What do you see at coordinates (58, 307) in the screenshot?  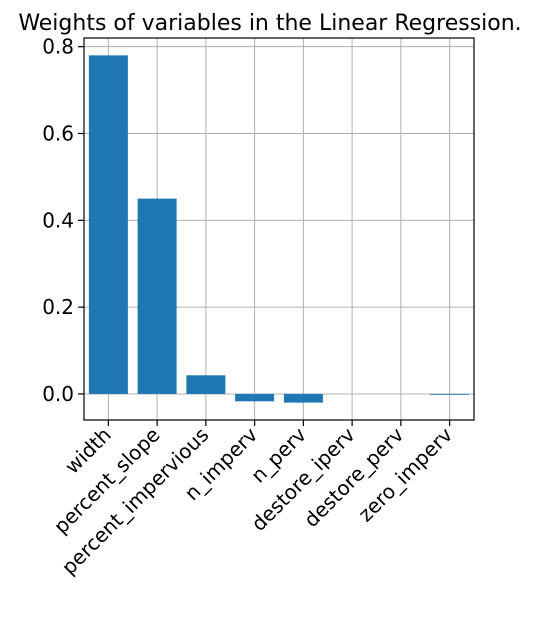 I see `y-tick-label-1: 0.2` at bounding box center [58, 307].